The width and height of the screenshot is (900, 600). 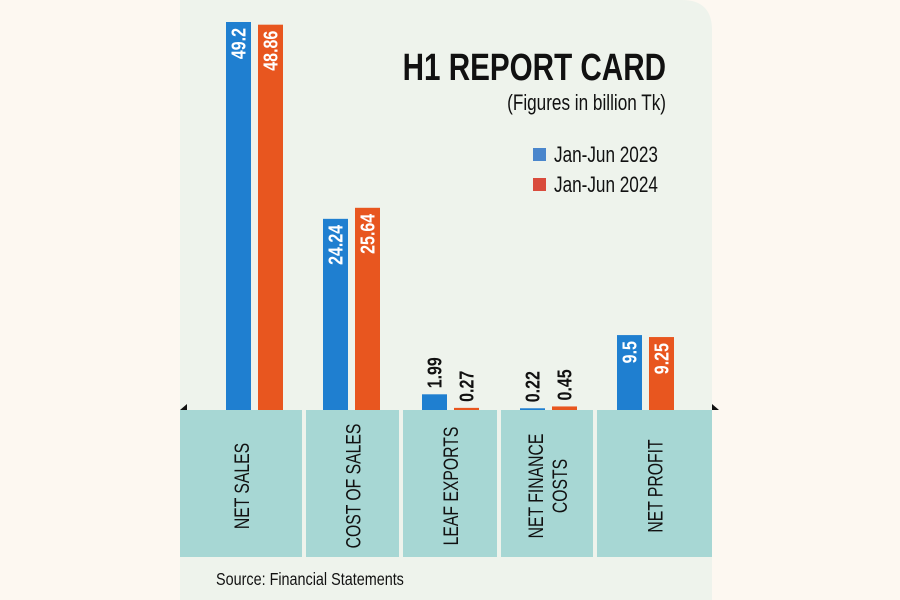 I want to click on data-label: 24.24, so click(x=336, y=245).